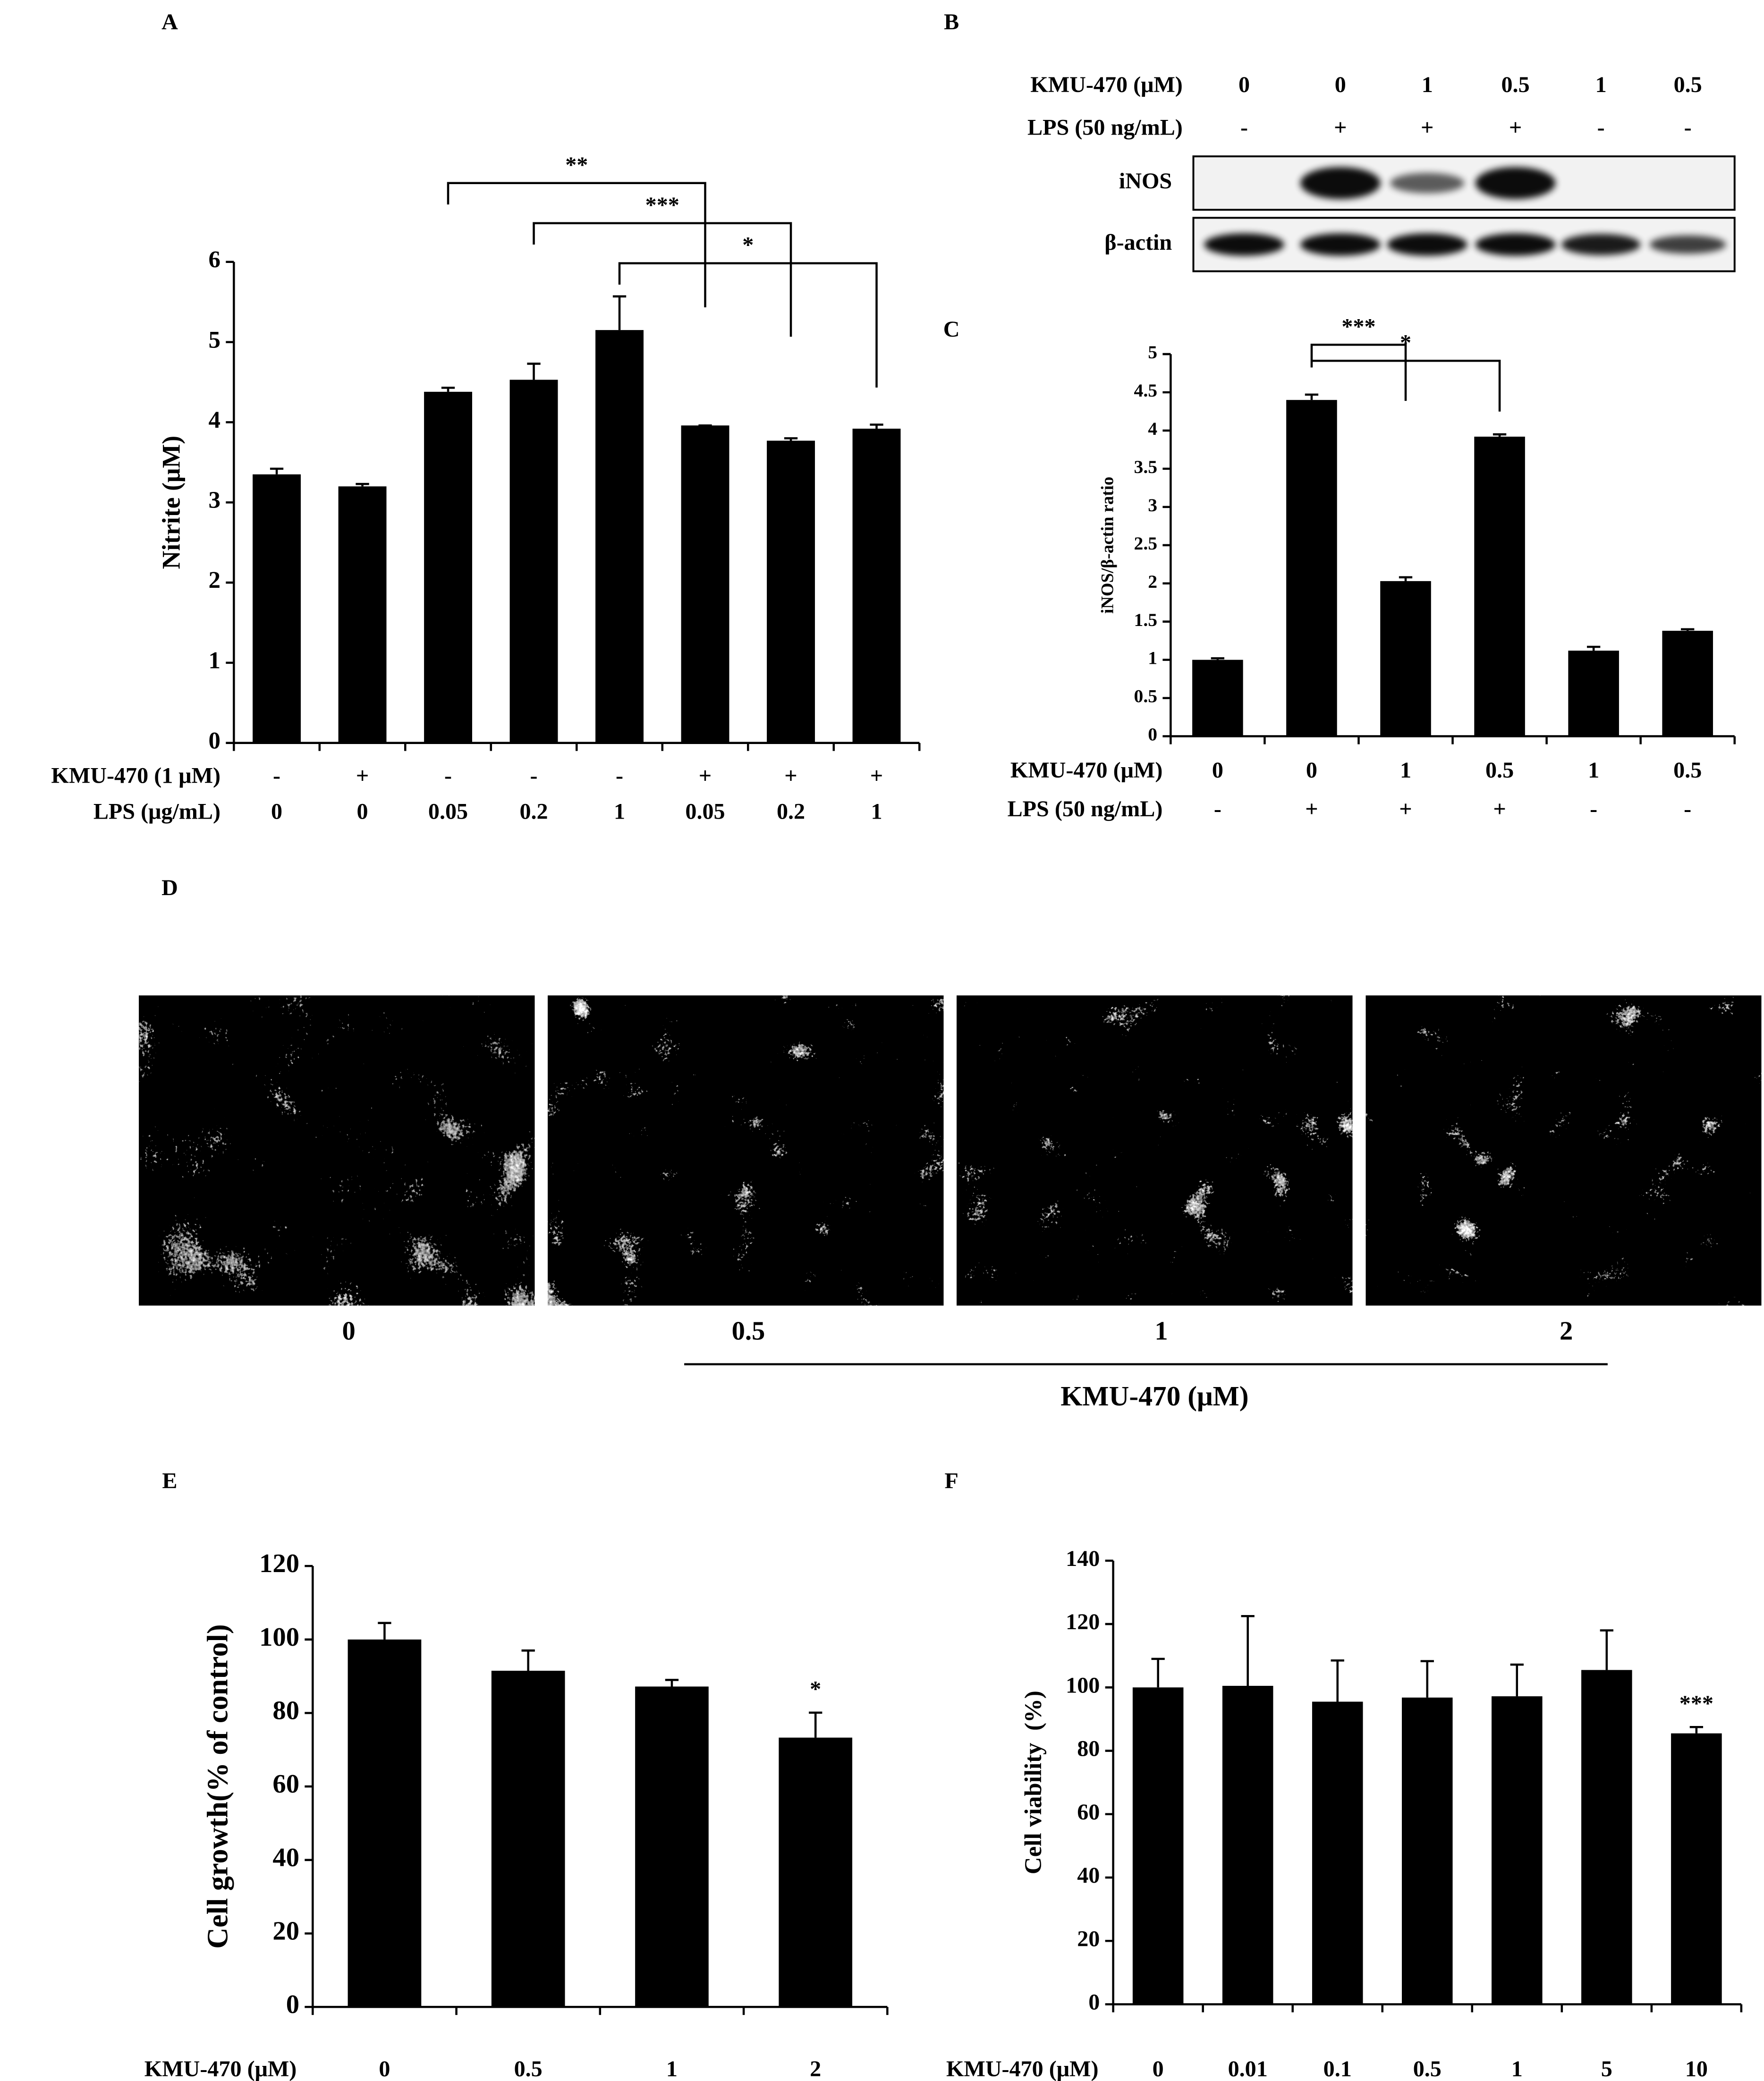 Image resolution: width=1764 pixels, height=2081 pixels. What do you see at coordinates (1155, 1150) in the screenshot?
I see `micrograph` at bounding box center [1155, 1150].